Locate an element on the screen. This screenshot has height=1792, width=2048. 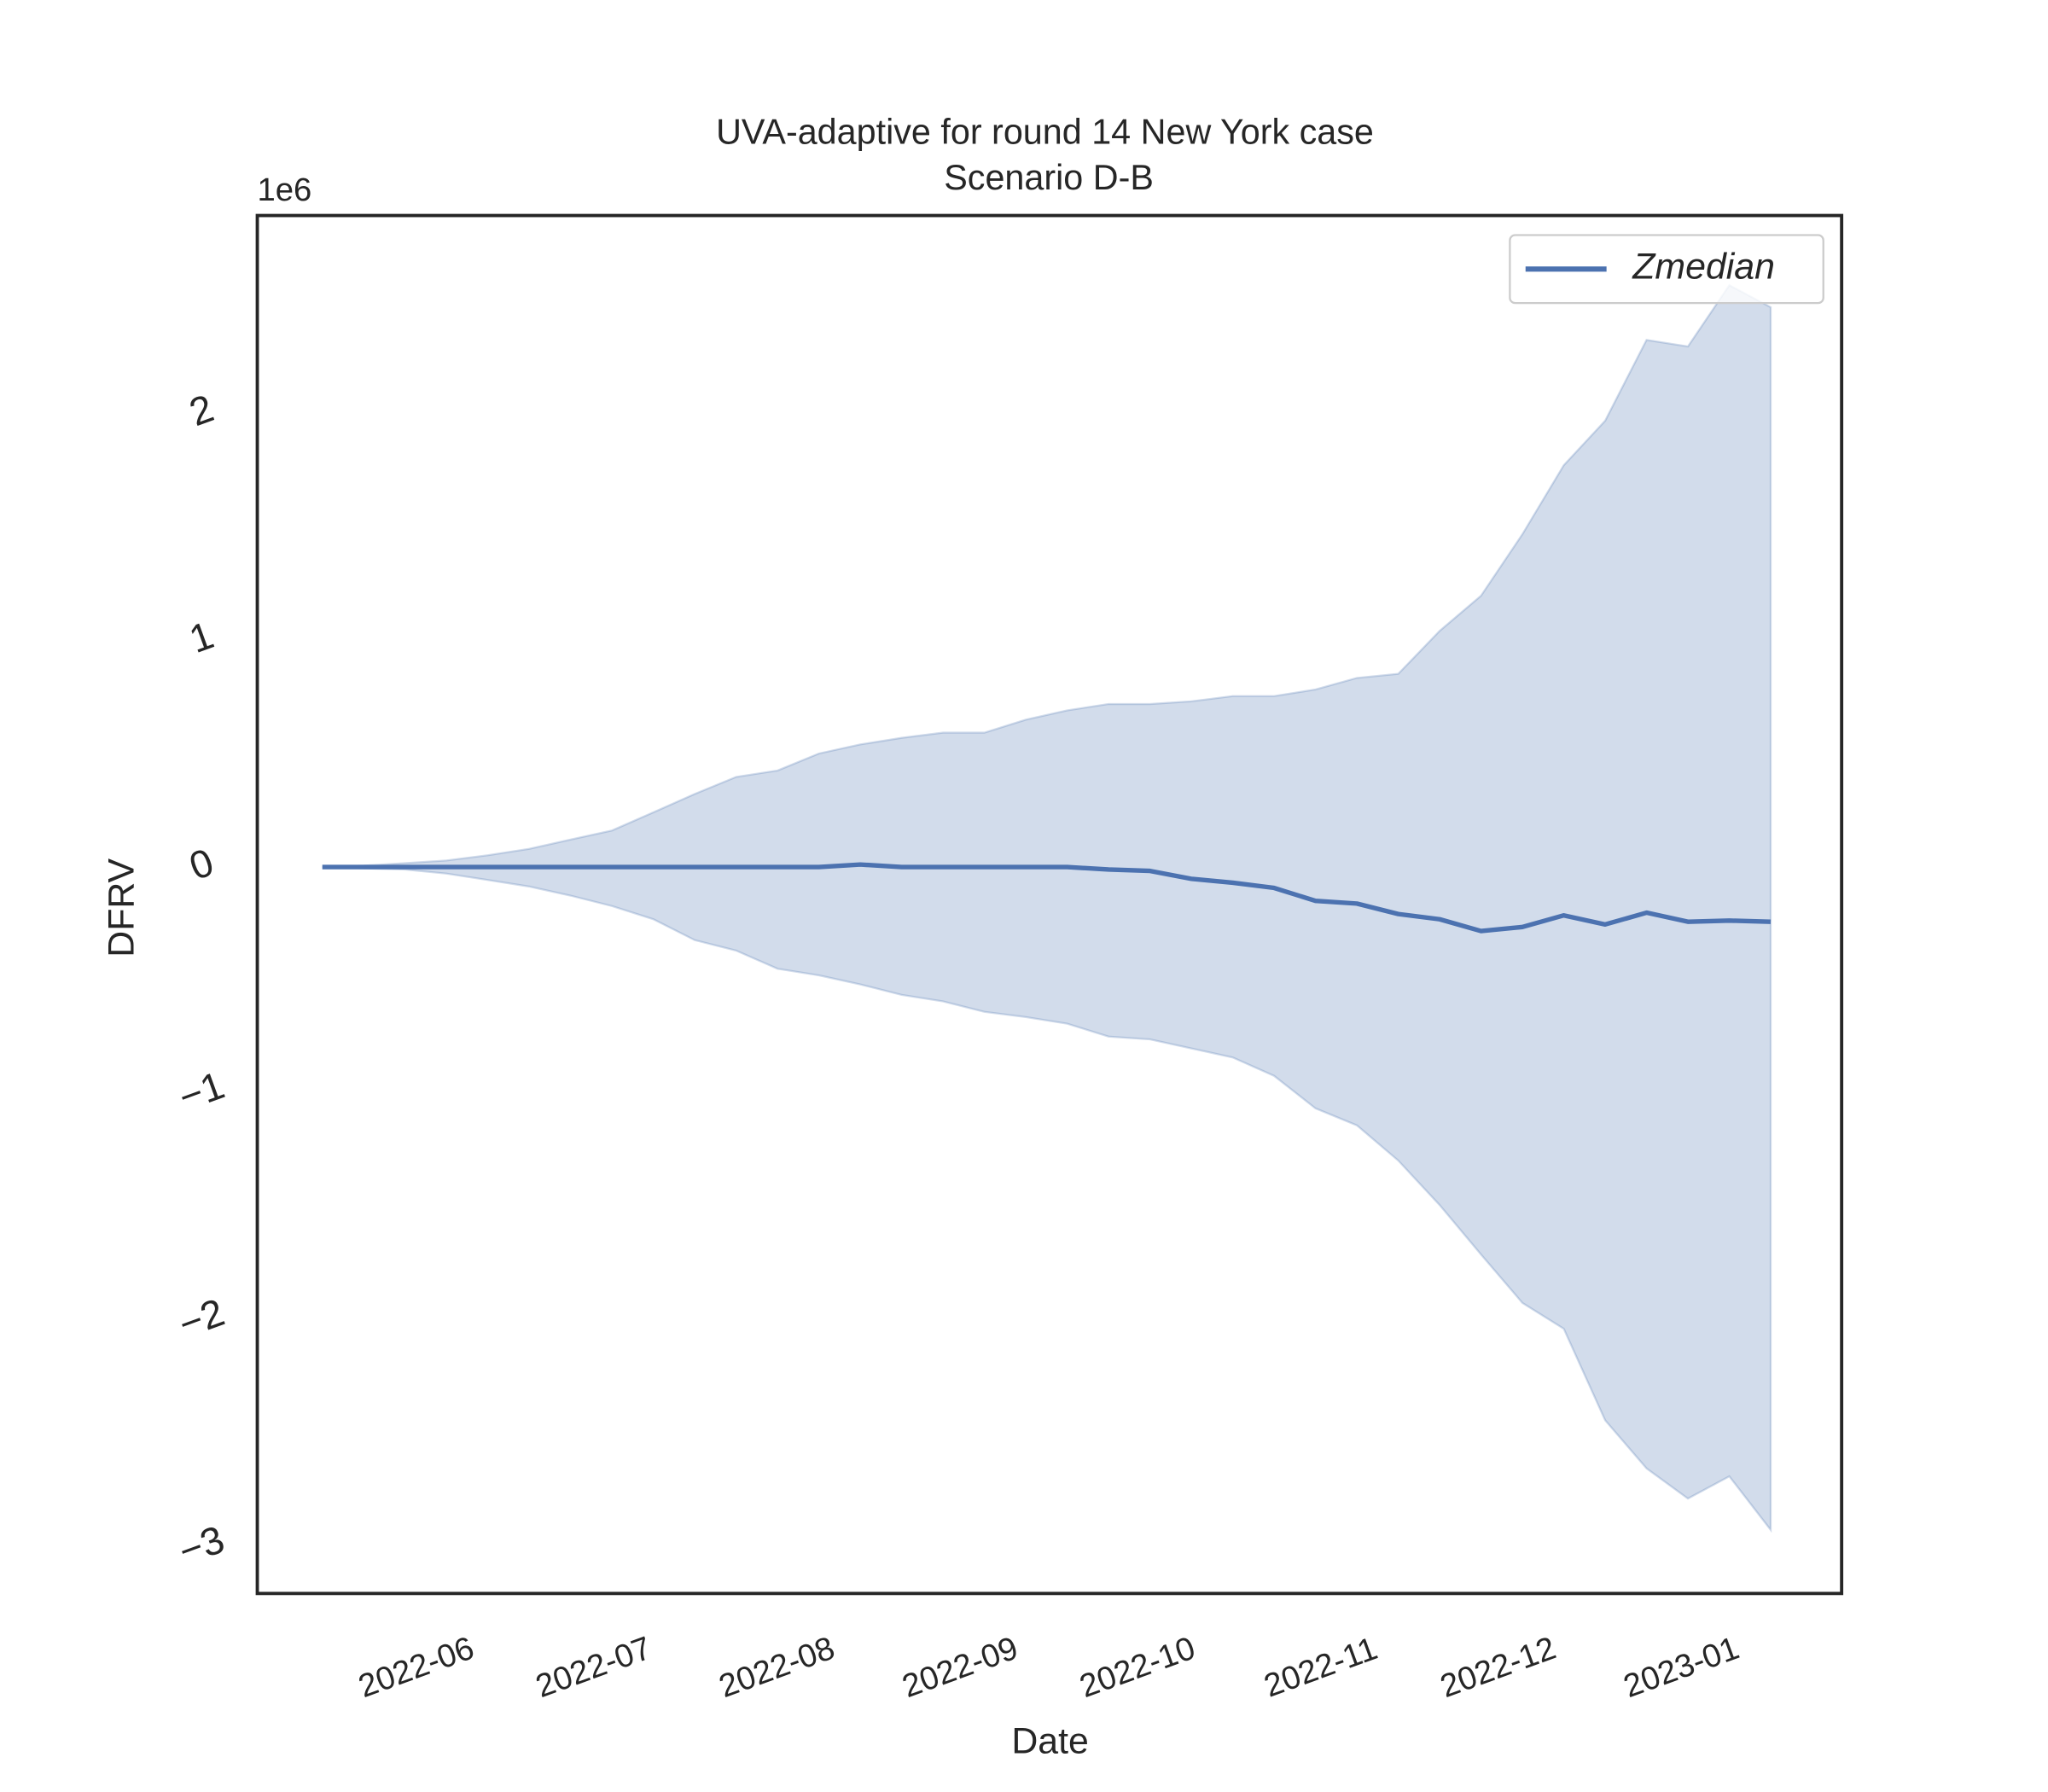
y-offset-label: 1e6 is located at coordinates (285, 190).